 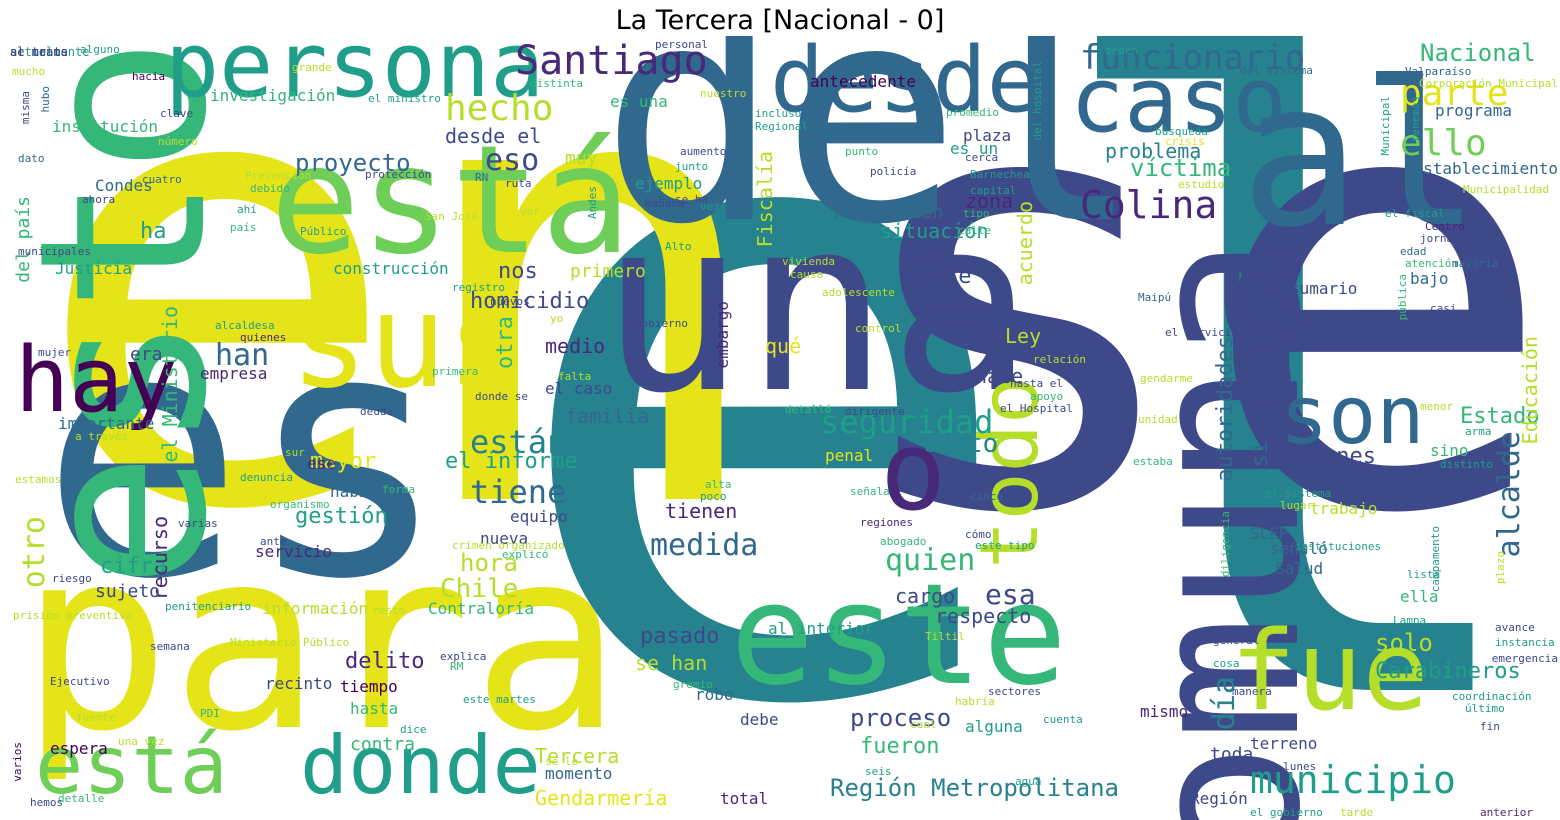 What do you see at coordinates (994, 726) in the screenshot?
I see `word-alguna: alguna` at bounding box center [994, 726].